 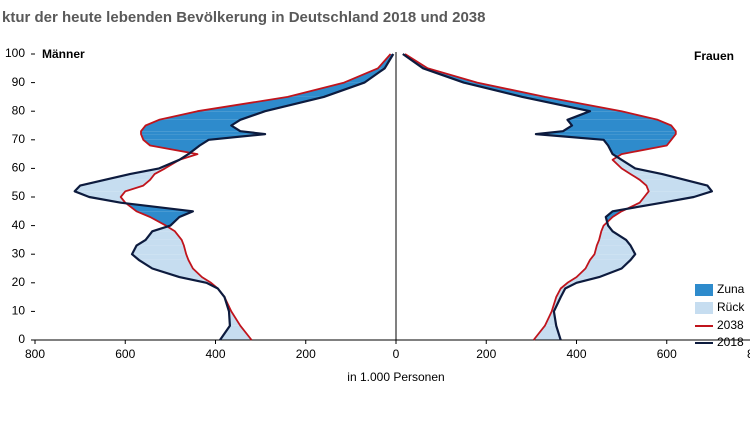 What do you see at coordinates (19, 311) in the screenshot?
I see `y-tick-label: 10` at bounding box center [19, 311].